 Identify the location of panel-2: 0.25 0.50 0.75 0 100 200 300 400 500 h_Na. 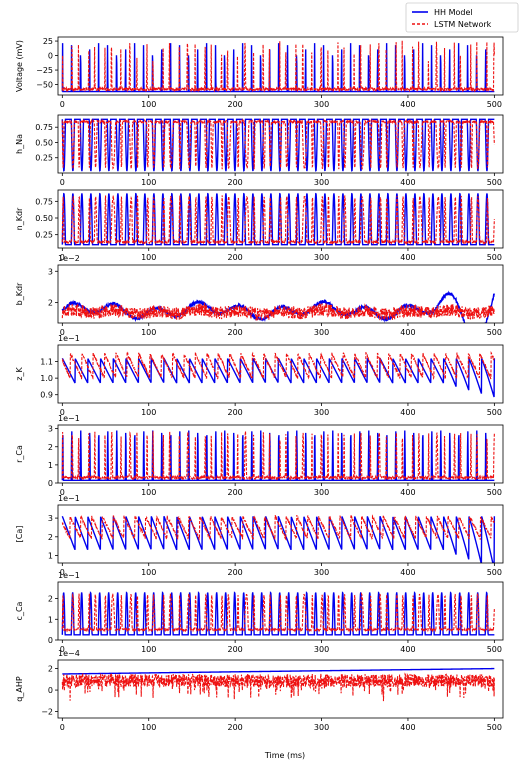
(259, 150).